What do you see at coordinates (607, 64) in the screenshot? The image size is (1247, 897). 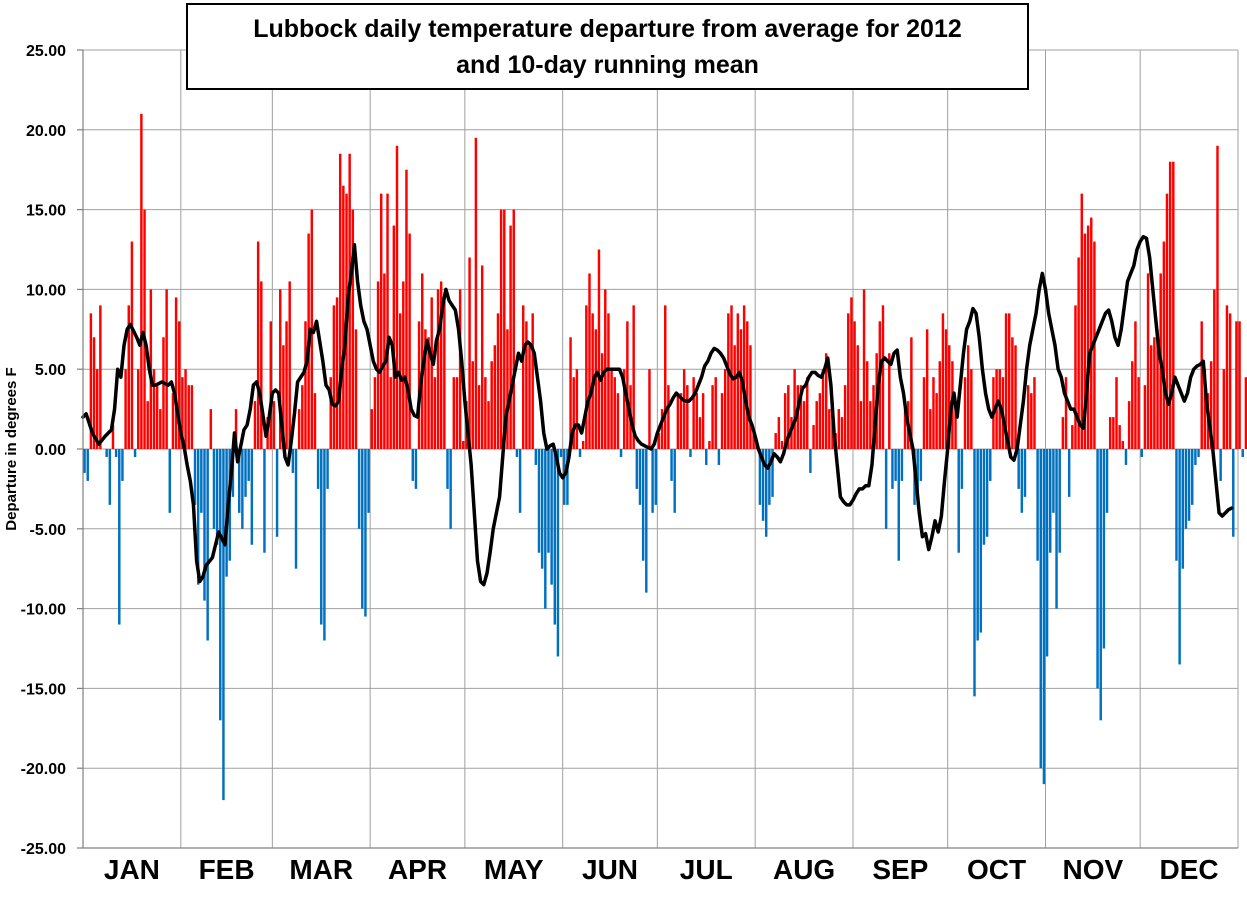 I see `chart-title-line-2: and 10-day running mean` at bounding box center [607, 64].